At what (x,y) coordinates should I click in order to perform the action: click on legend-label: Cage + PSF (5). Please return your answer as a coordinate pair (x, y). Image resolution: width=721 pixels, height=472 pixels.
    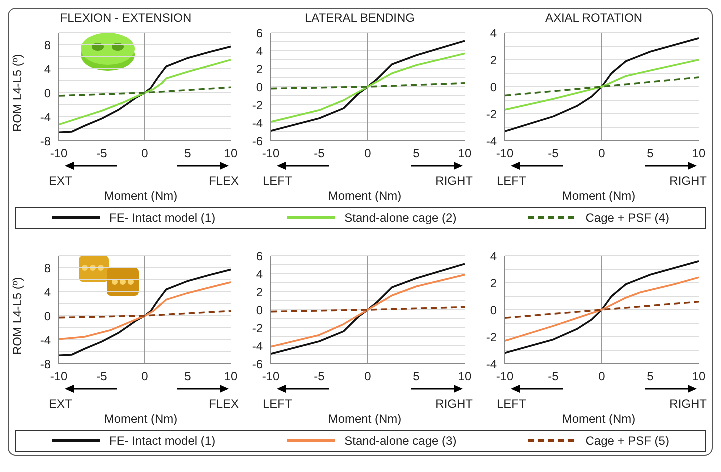
    Looking at the image, I should click on (628, 441).